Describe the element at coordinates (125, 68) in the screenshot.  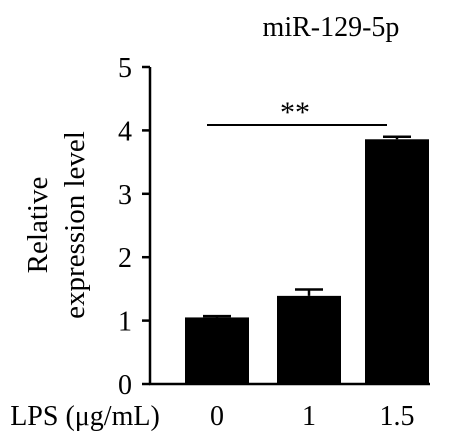
I see `y-tick-label: 5` at that location.